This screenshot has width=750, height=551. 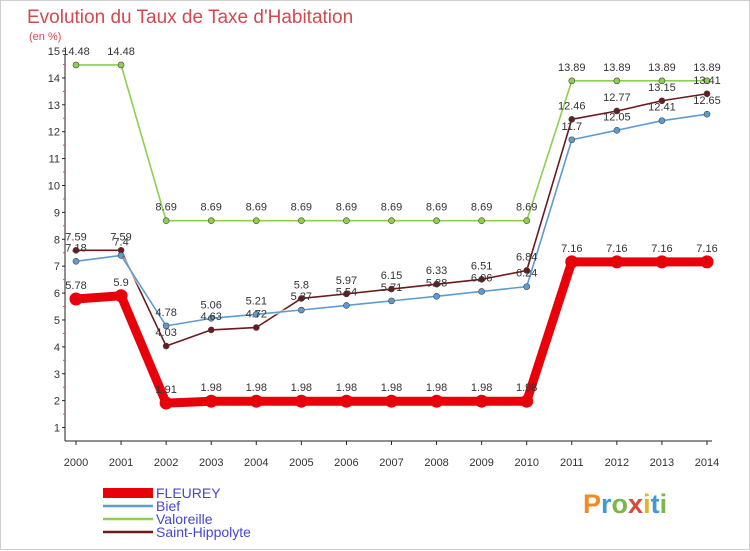 What do you see at coordinates (57, 294) in the screenshot?
I see `y-tick-label: 6` at bounding box center [57, 294].